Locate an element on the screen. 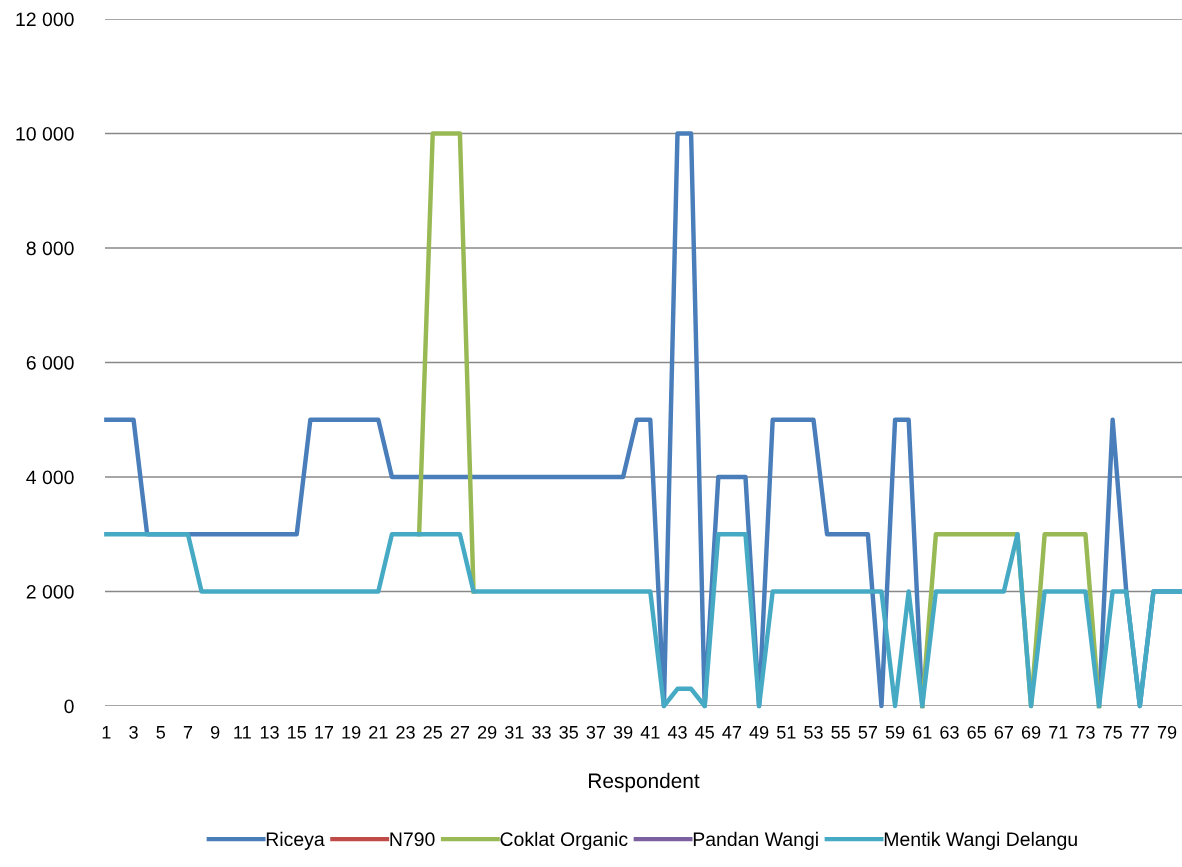 The width and height of the screenshot is (1182, 867). x-tick-label: 7 is located at coordinates (188, 732).